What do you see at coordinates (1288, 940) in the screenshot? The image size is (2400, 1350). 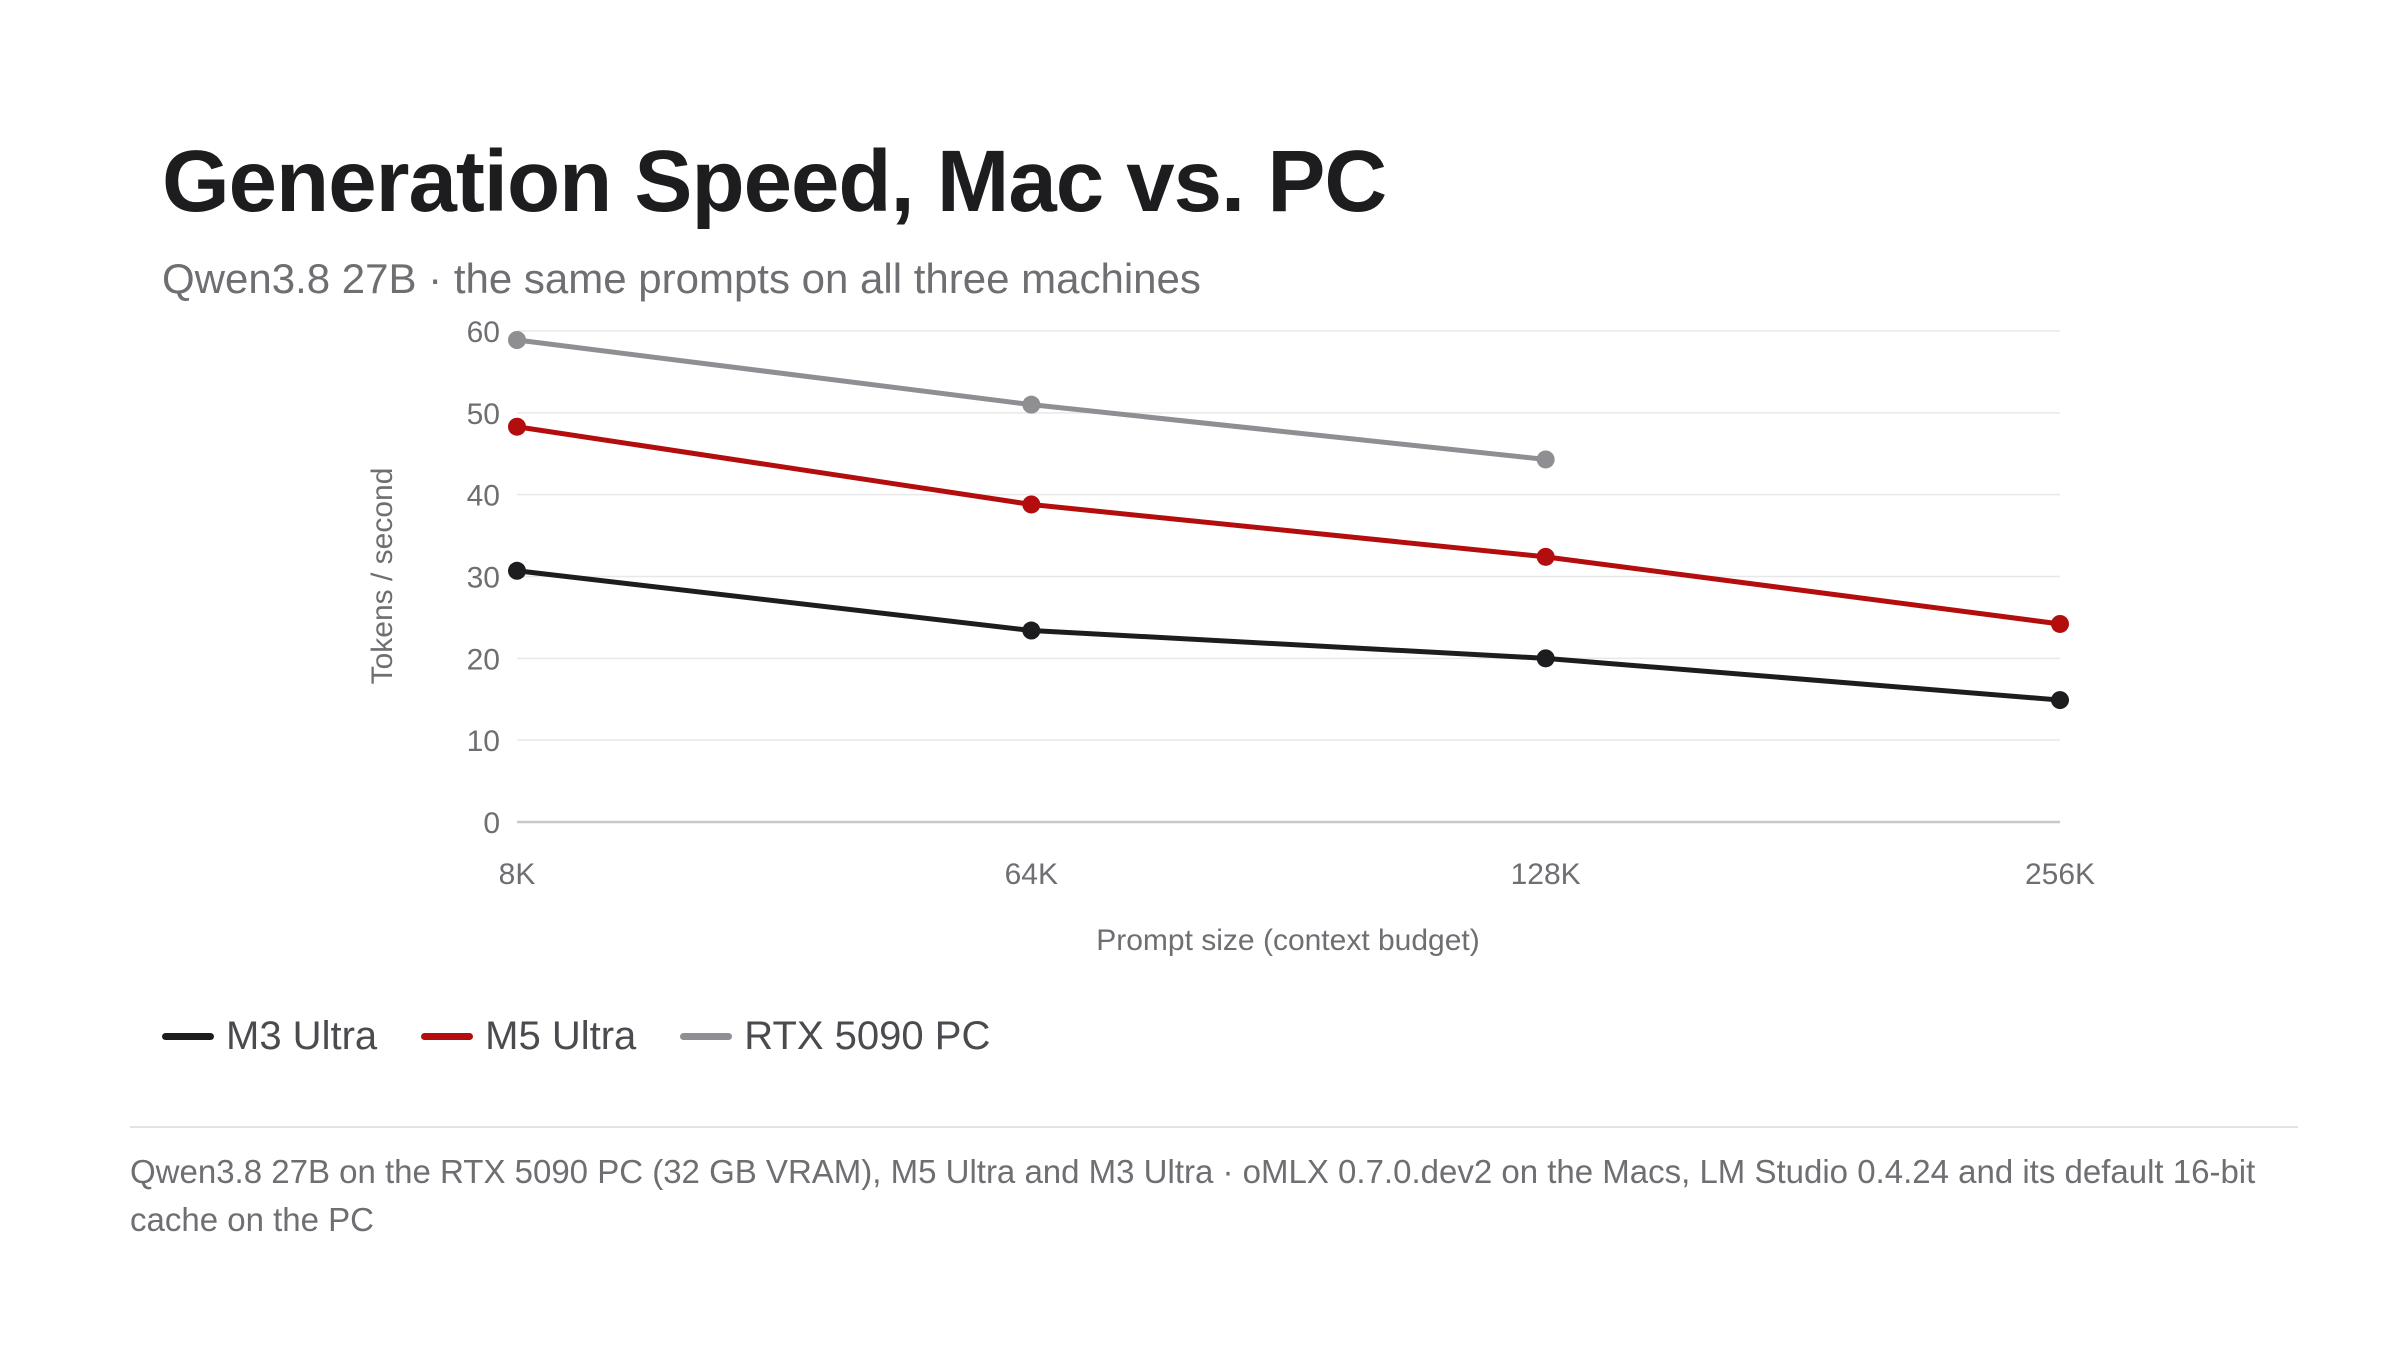 I see `x-axis-title: Prompt size (context budget)` at bounding box center [1288, 940].